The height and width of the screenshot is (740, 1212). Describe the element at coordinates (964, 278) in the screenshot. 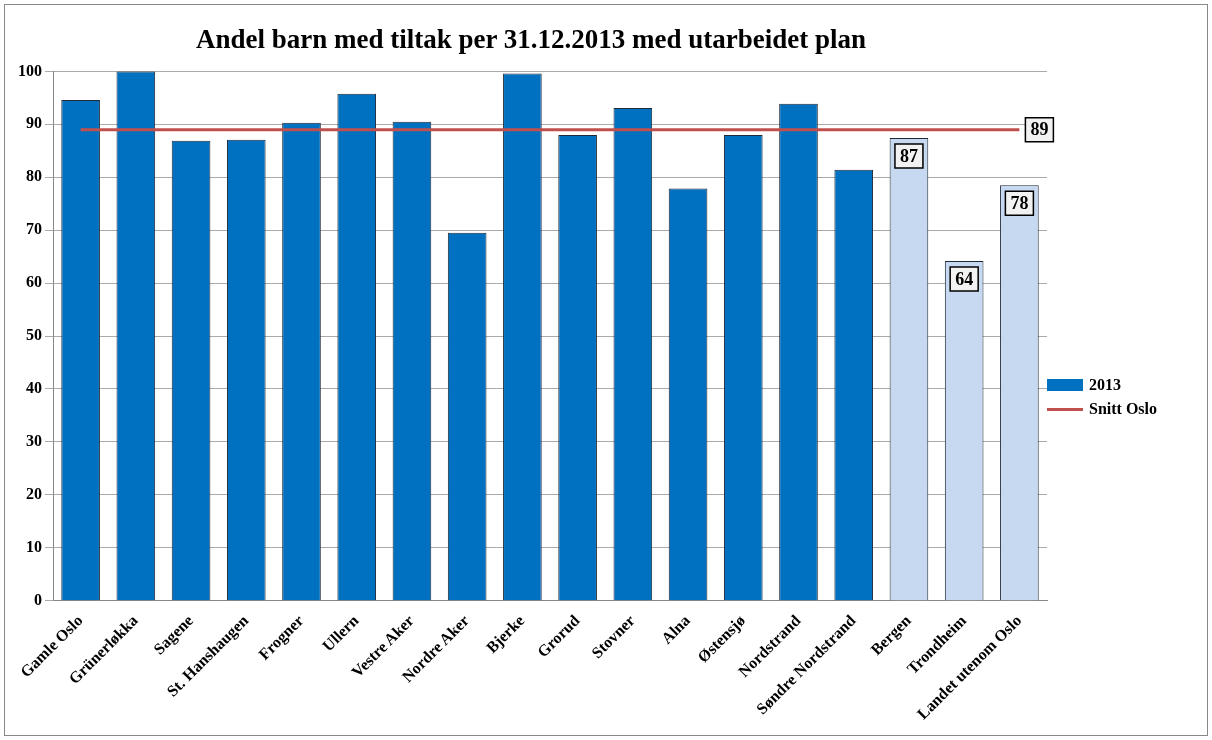

I see `data-label: 64` at that location.